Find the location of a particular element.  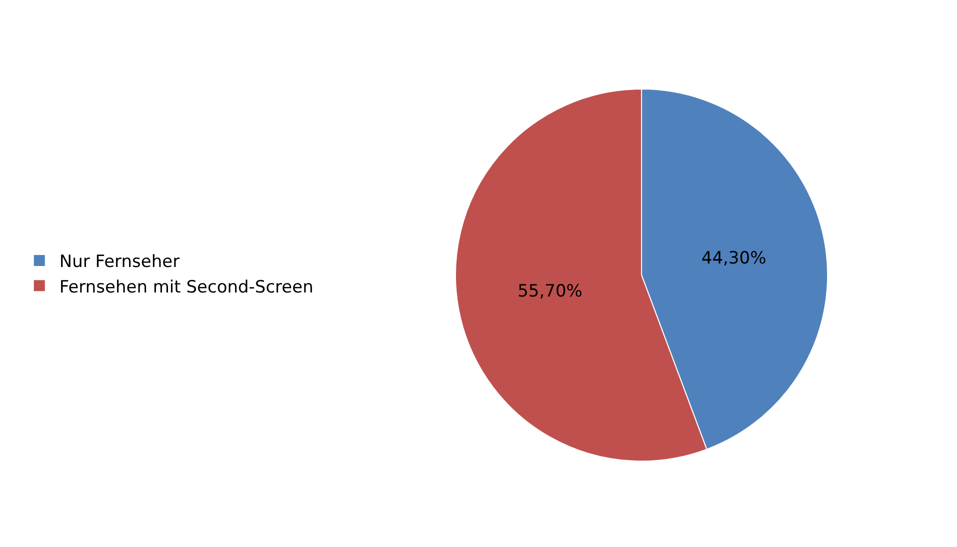

legend-label: Fernsehen mit Second-Screen is located at coordinates (186, 287).